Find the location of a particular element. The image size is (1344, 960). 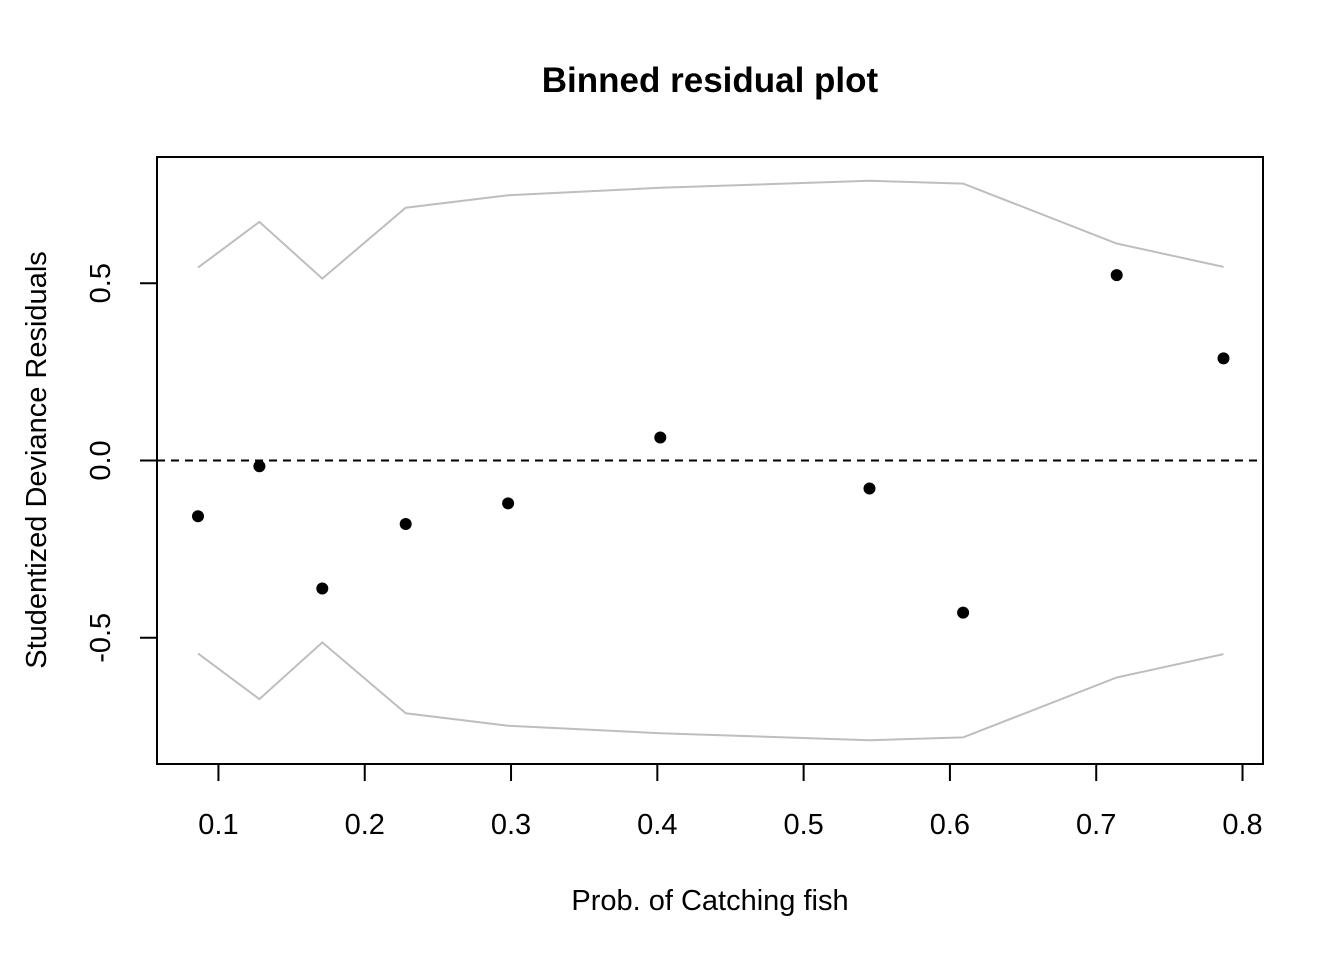

lower-band-line is located at coordinates (710, 691).